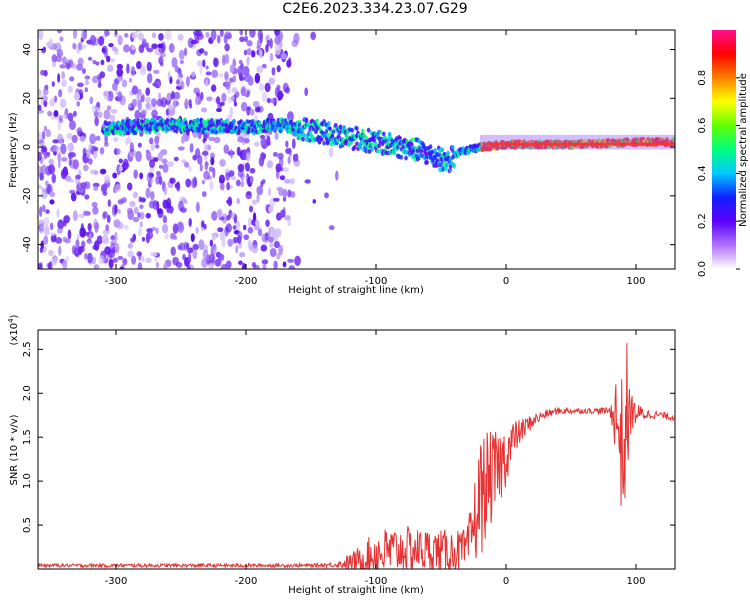 This screenshot has height=600, width=750. Describe the element at coordinates (376, 281) in the screenshot. I see `x-tick-label: -100` at that location.